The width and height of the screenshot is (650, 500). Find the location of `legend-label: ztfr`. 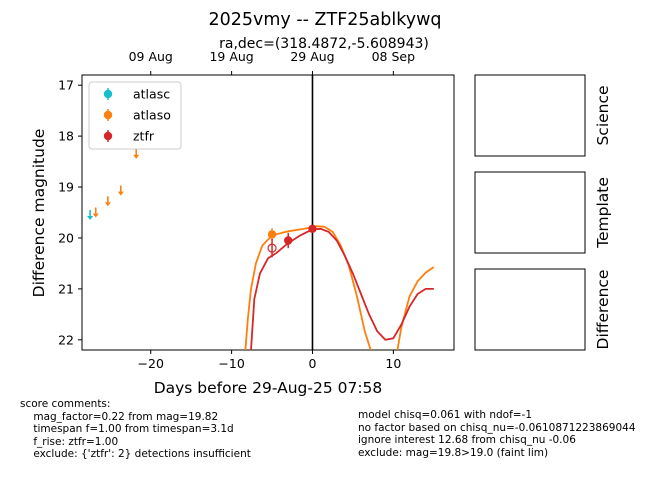

legend-label: ztfr is located at coordinates (144, 136).